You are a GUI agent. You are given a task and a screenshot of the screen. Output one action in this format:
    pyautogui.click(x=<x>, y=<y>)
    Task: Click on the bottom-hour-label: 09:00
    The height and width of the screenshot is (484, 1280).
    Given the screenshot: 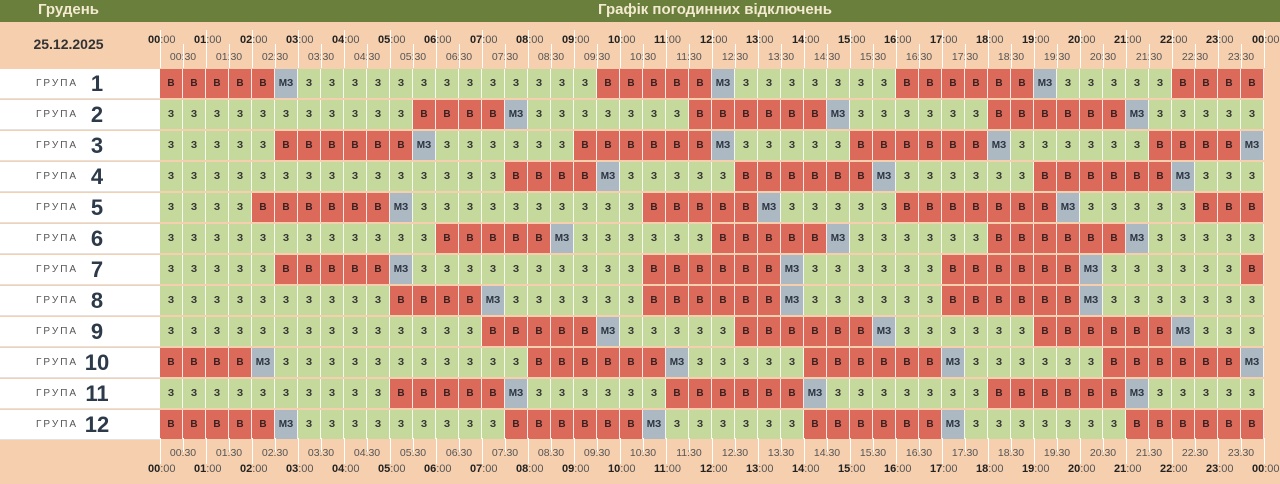 What is the action you would take?
    pyautogui.click(x=576, y=469)
    